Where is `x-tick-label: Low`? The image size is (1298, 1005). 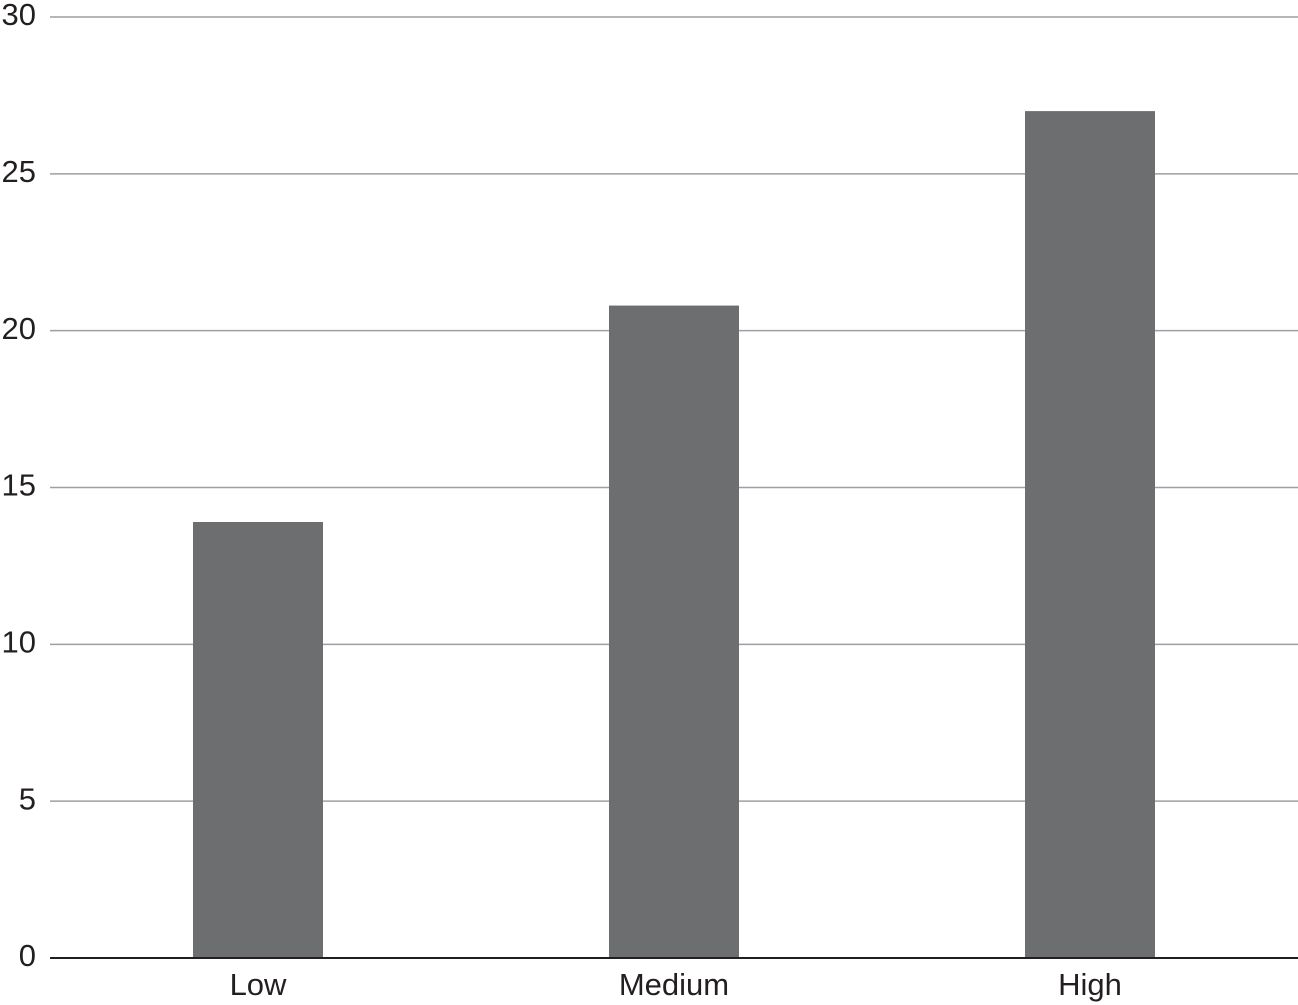
x-tick-label: Low is located at coordinates (258, 984).